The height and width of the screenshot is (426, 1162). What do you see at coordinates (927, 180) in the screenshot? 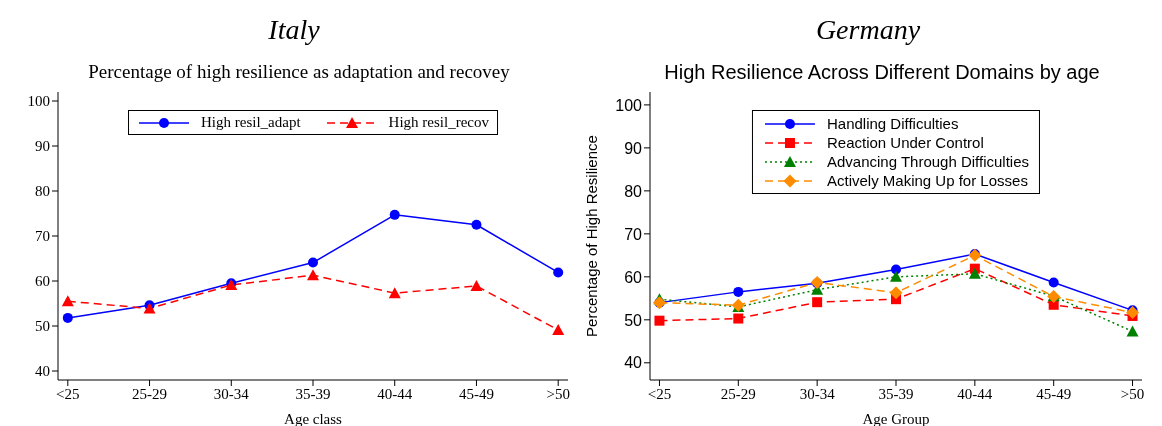
I see `legend-label: Actively Making Up for Losses` at bounding box center [927, 180].